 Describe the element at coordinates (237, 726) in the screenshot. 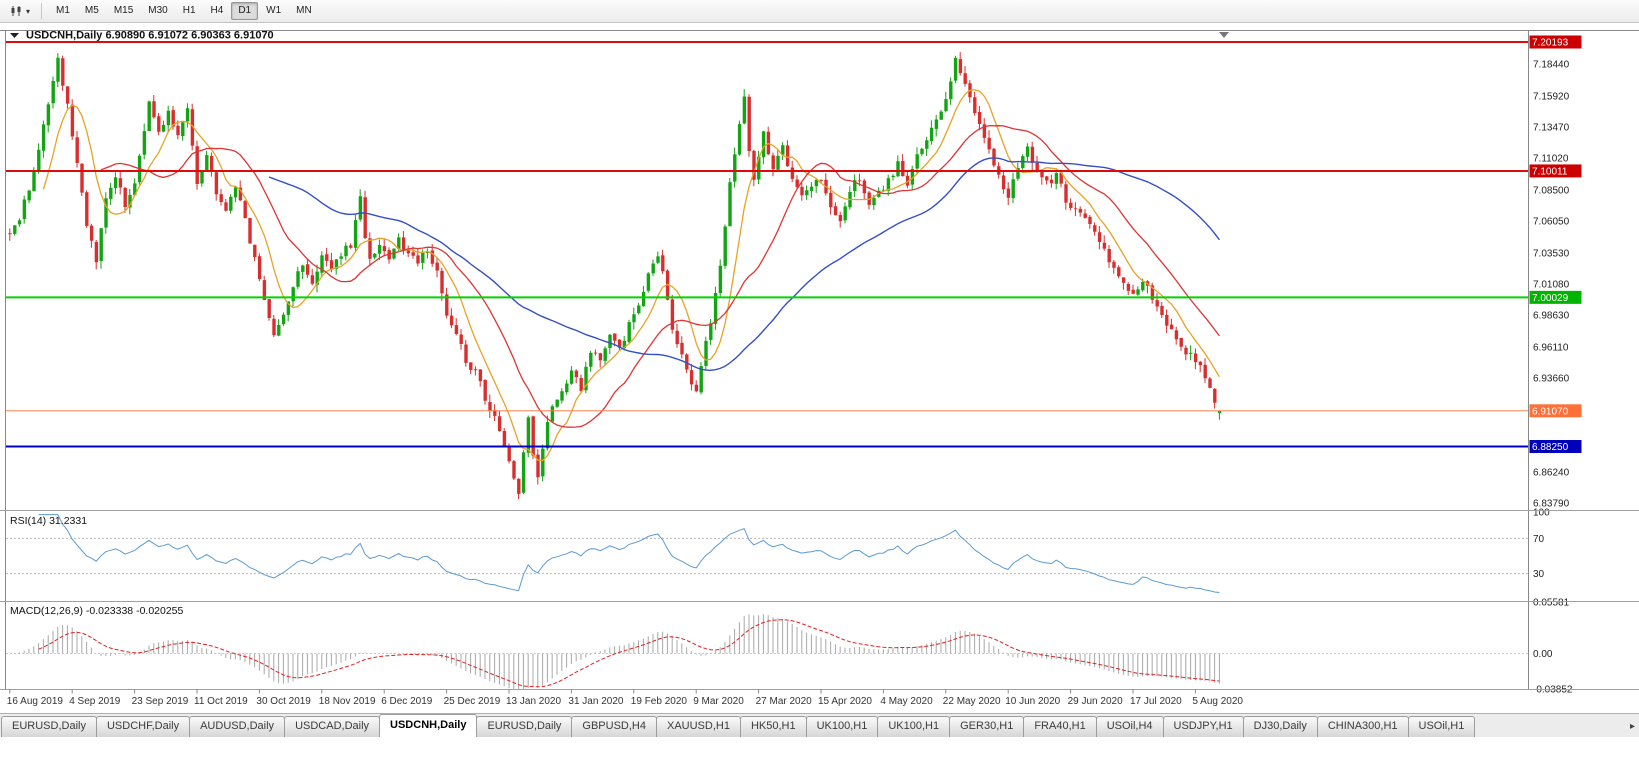

I see `chart-tab-2-audusd-daily: AUDUSD,Daily` at that location.